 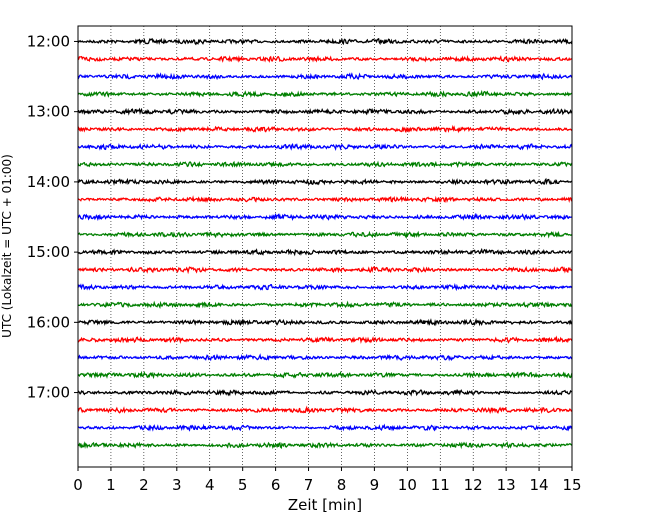 I want to click on y-tick-label: 17:00, so click(x=48, y=393).